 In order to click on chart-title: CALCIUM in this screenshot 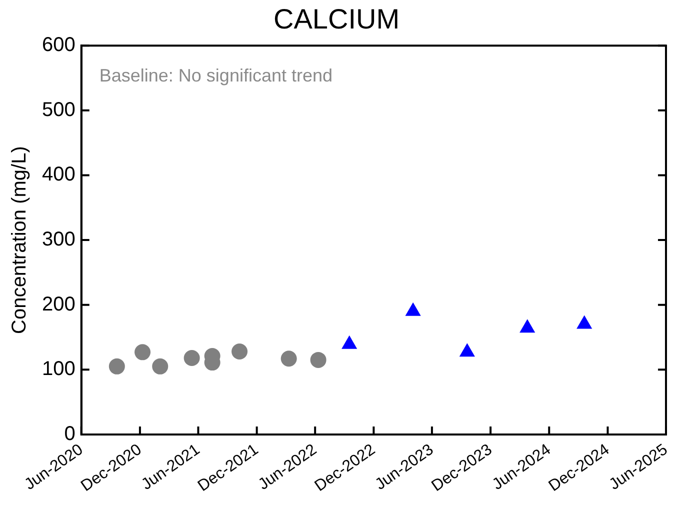, I will do `click(336, 19)`.